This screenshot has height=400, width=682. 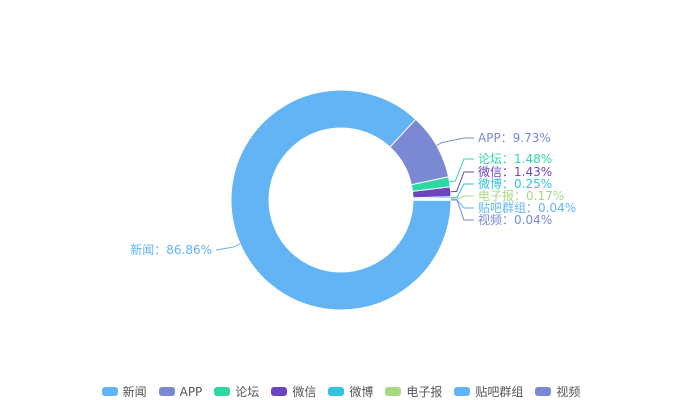 What do you see at coordinates (171, 249) in the screenshot?
I see `slice-label-0: 新闻：86.86%` at bounding box center [171, 249].